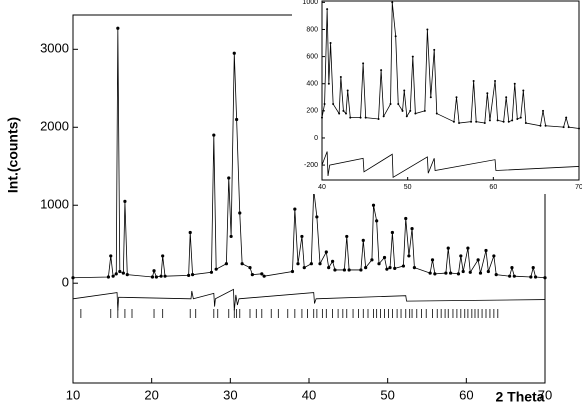 The image size is (582, 405). Describe the element at coordinates (311, 165) in the screenshot. I see `y-tick-label: -200` at that location.